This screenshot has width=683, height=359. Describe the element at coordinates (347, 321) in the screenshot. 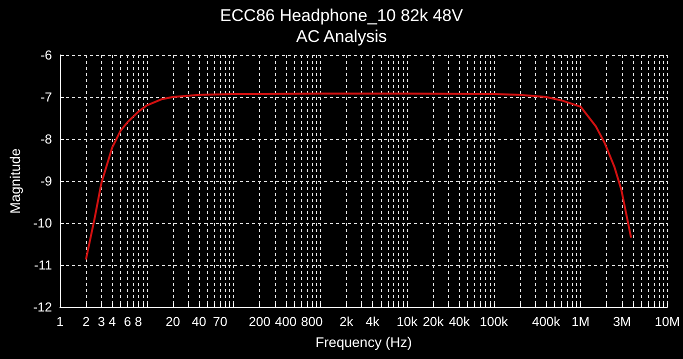

I see `x-tick-label: 2k` at that location.